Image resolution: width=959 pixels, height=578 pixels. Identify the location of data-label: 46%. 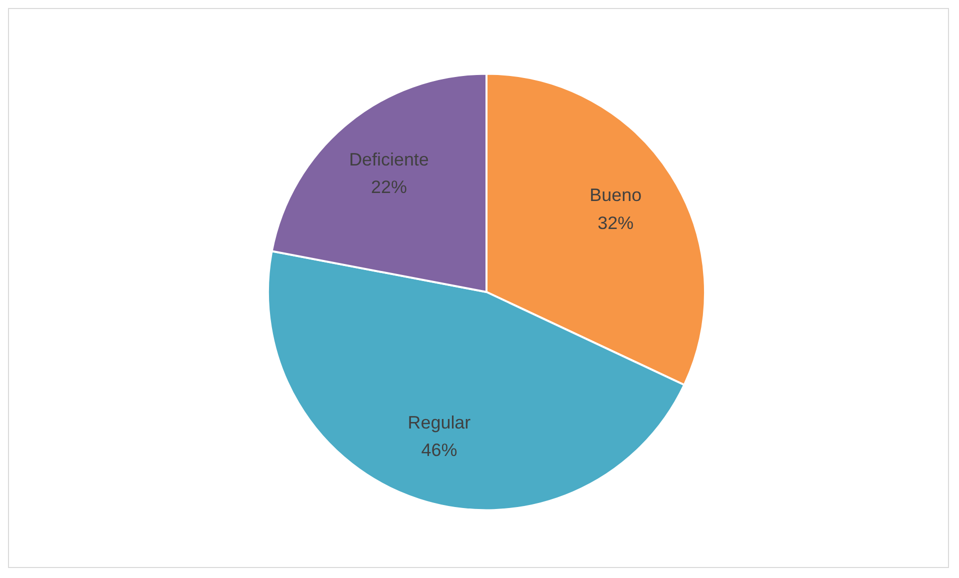
(439, 450).